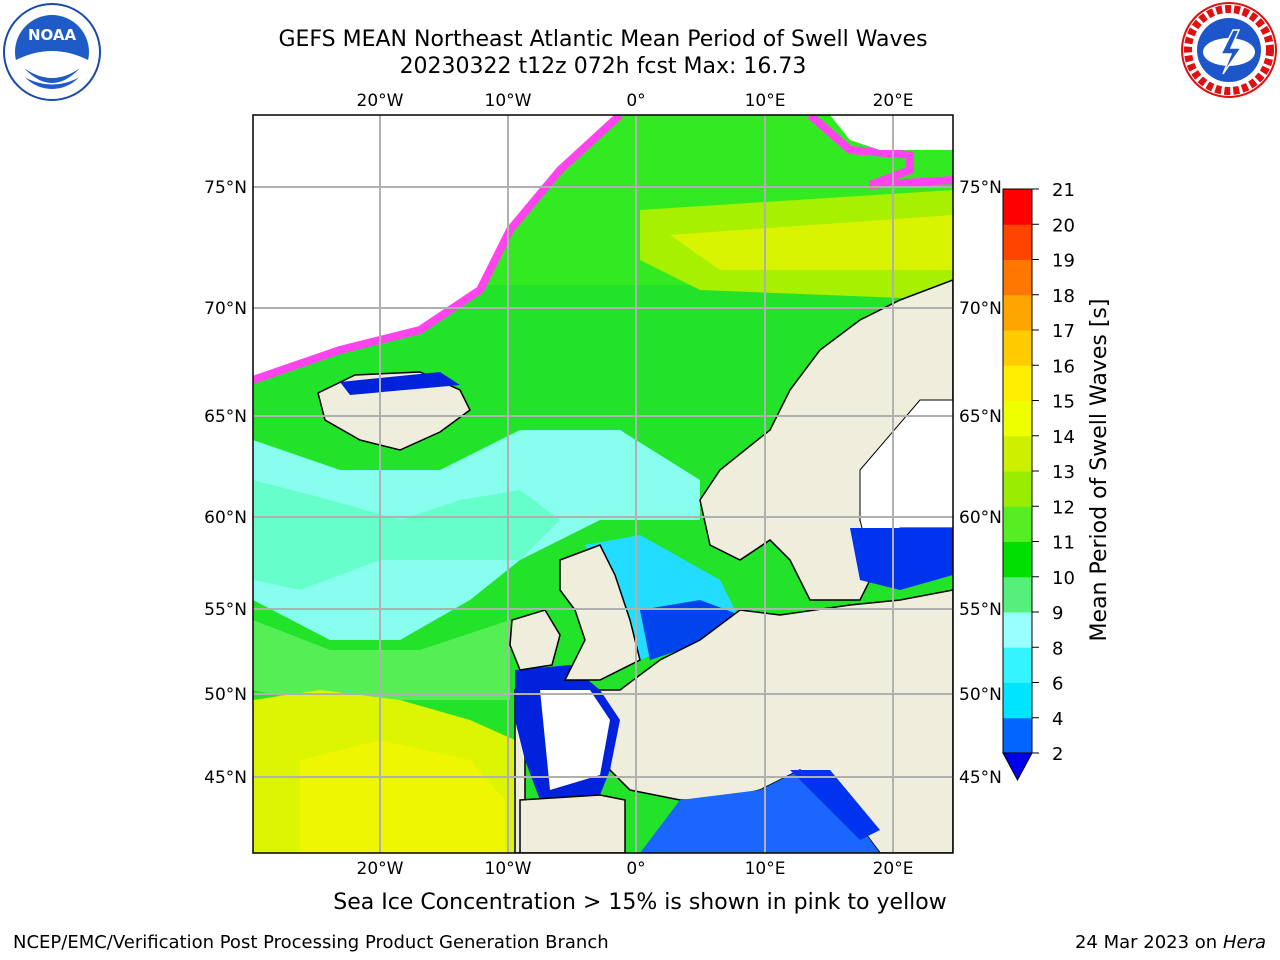 The width and height of the screenshot is (1280, 960). What do you see at coordinates (1063, 190) in the screenshot?
I see `colorbar-tick-label: 21` at bounding box center [1063, 190].